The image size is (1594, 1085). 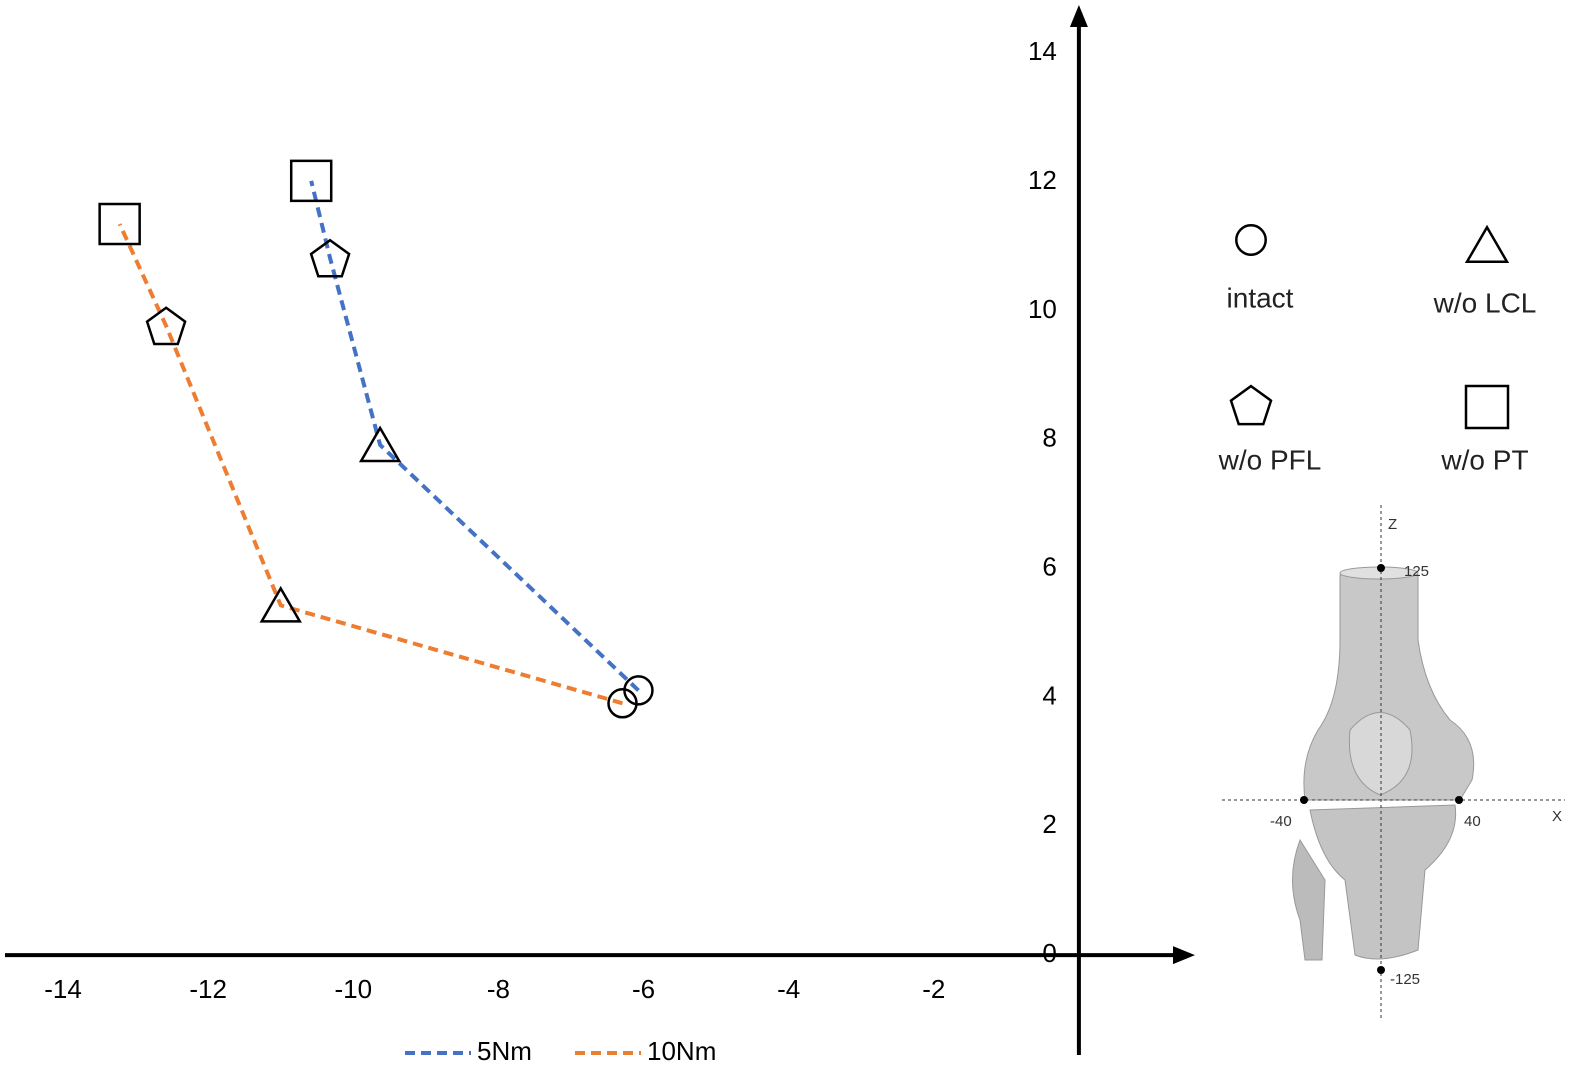 What do you see at coordinates (1049, 824) in the screenshot?
I see `y-tick-label: 2` at bounding box center [1049, 824].